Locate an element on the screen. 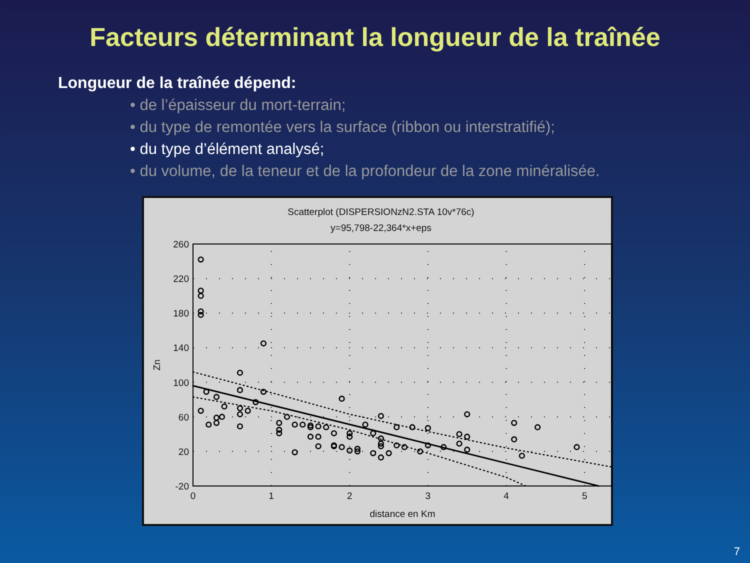 This screenshot has width=750, height=563. y-tick-label: 140 is located at coordinates (181, 348).